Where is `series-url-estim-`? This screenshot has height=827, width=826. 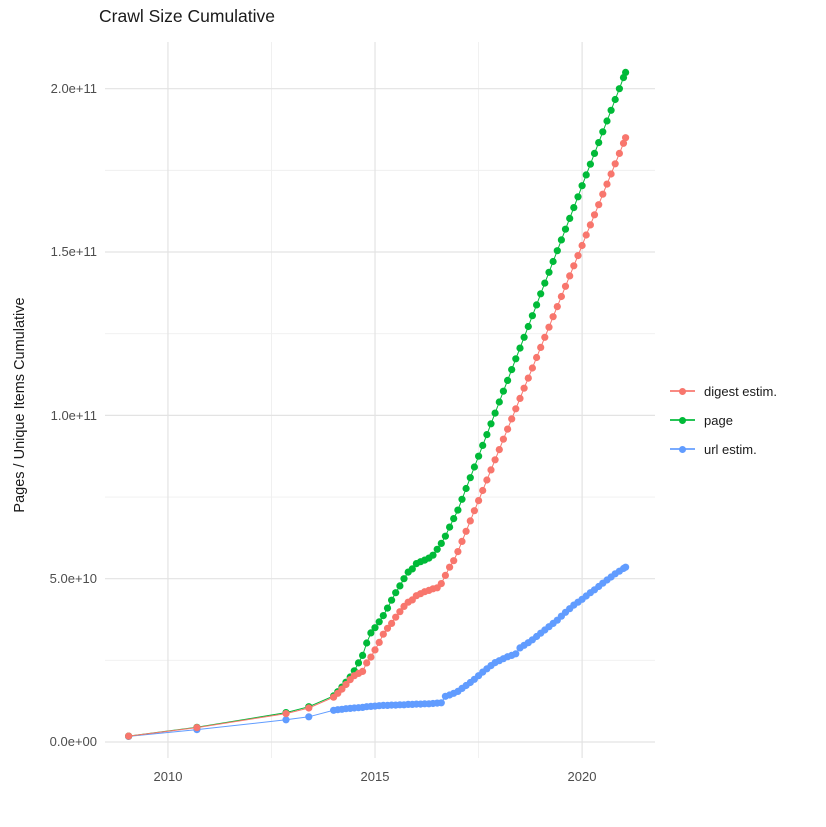
series-url-estim- is located at coordinates (377, 652).